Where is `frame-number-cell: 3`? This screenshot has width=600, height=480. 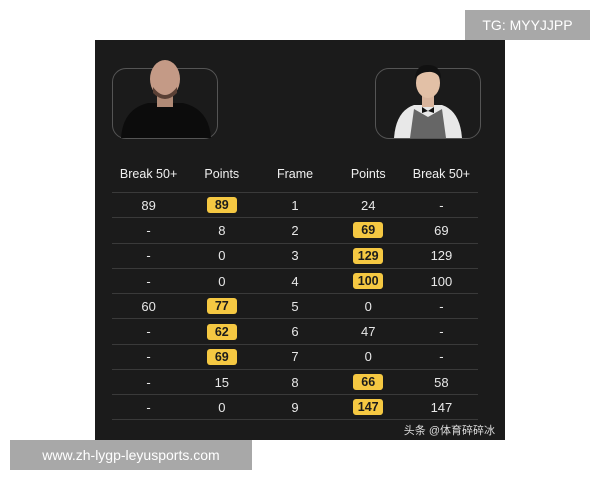
frame-number-cell: 3 is located at coordinates (294, 255).